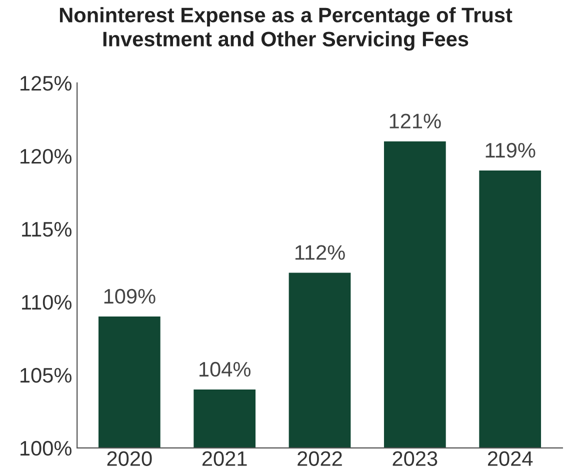 This screenshot has height=474, width=571. I want to click on data-label: 121%, so click(415, 121).